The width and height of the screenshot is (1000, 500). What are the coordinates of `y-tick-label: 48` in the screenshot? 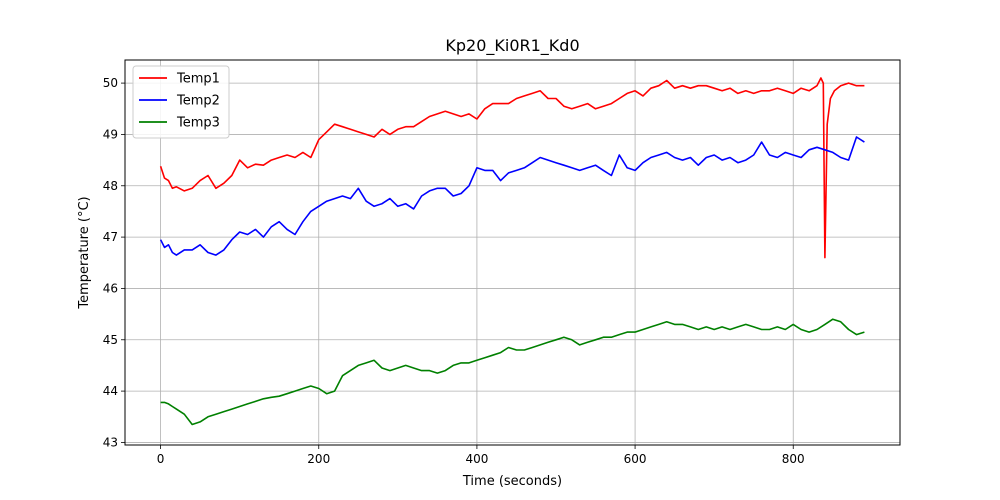 It's located at (110, 186).